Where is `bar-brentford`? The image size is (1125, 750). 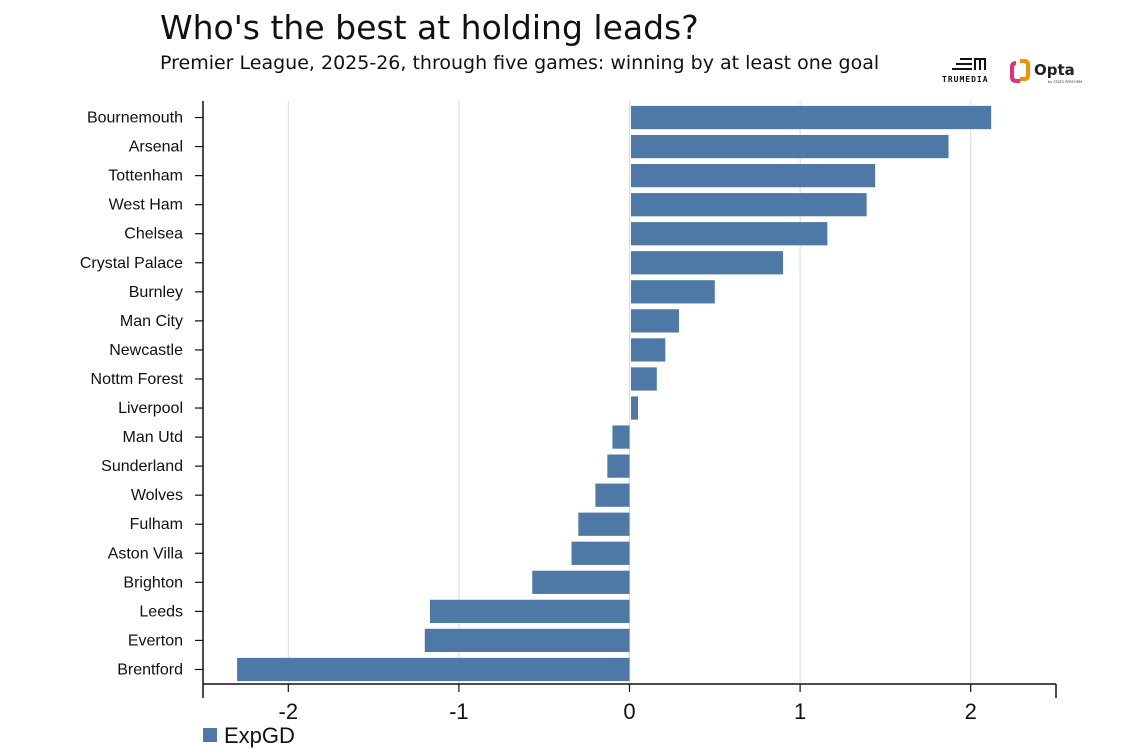 bar-brentford is located at coordinates (433, 669).